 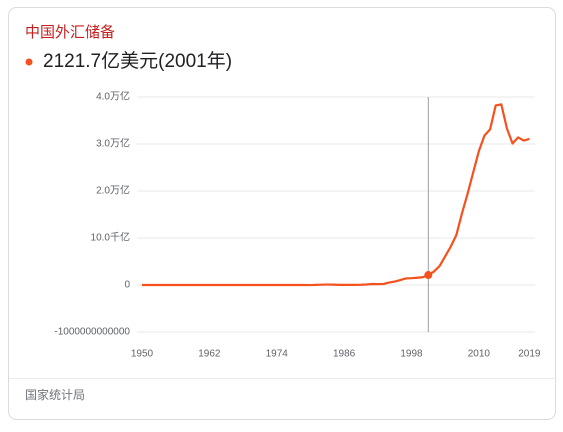 I want to click on highlight-point, so click(x=428, y=275).